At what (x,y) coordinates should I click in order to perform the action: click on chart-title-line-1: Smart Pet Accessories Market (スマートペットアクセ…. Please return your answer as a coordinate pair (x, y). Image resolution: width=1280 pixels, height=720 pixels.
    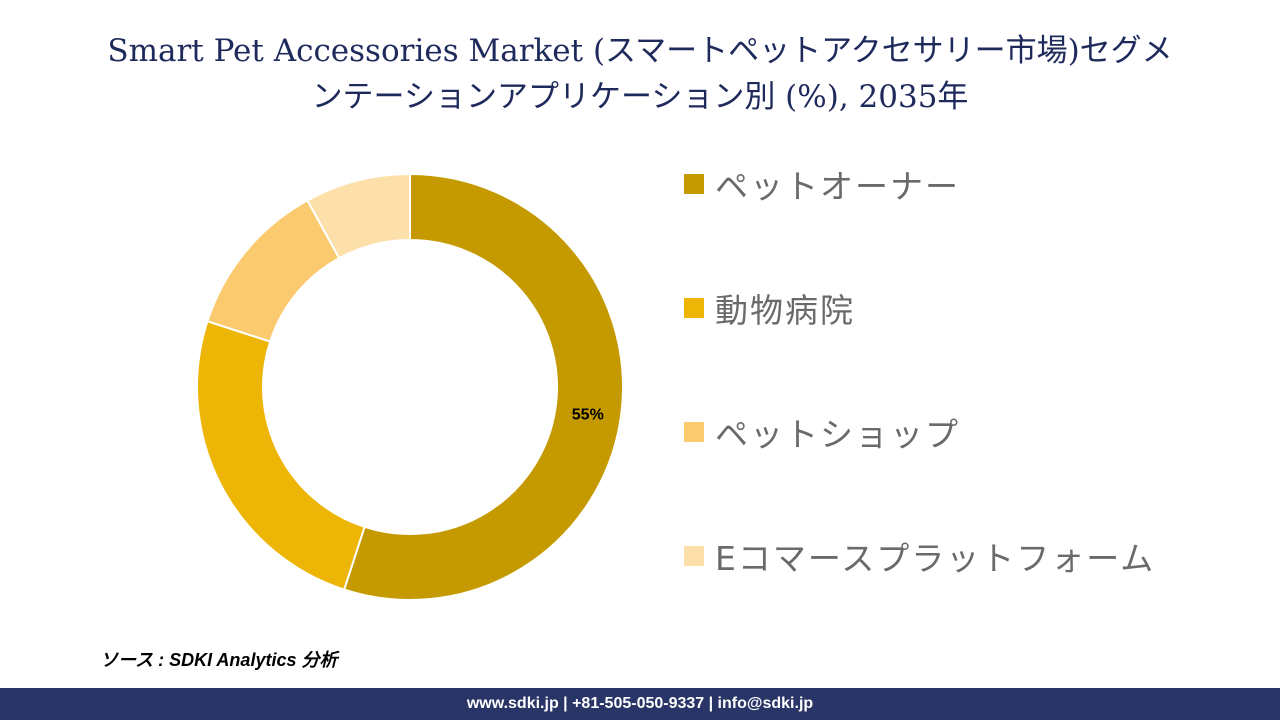
    Looking at the image, I should click on (640, 51).